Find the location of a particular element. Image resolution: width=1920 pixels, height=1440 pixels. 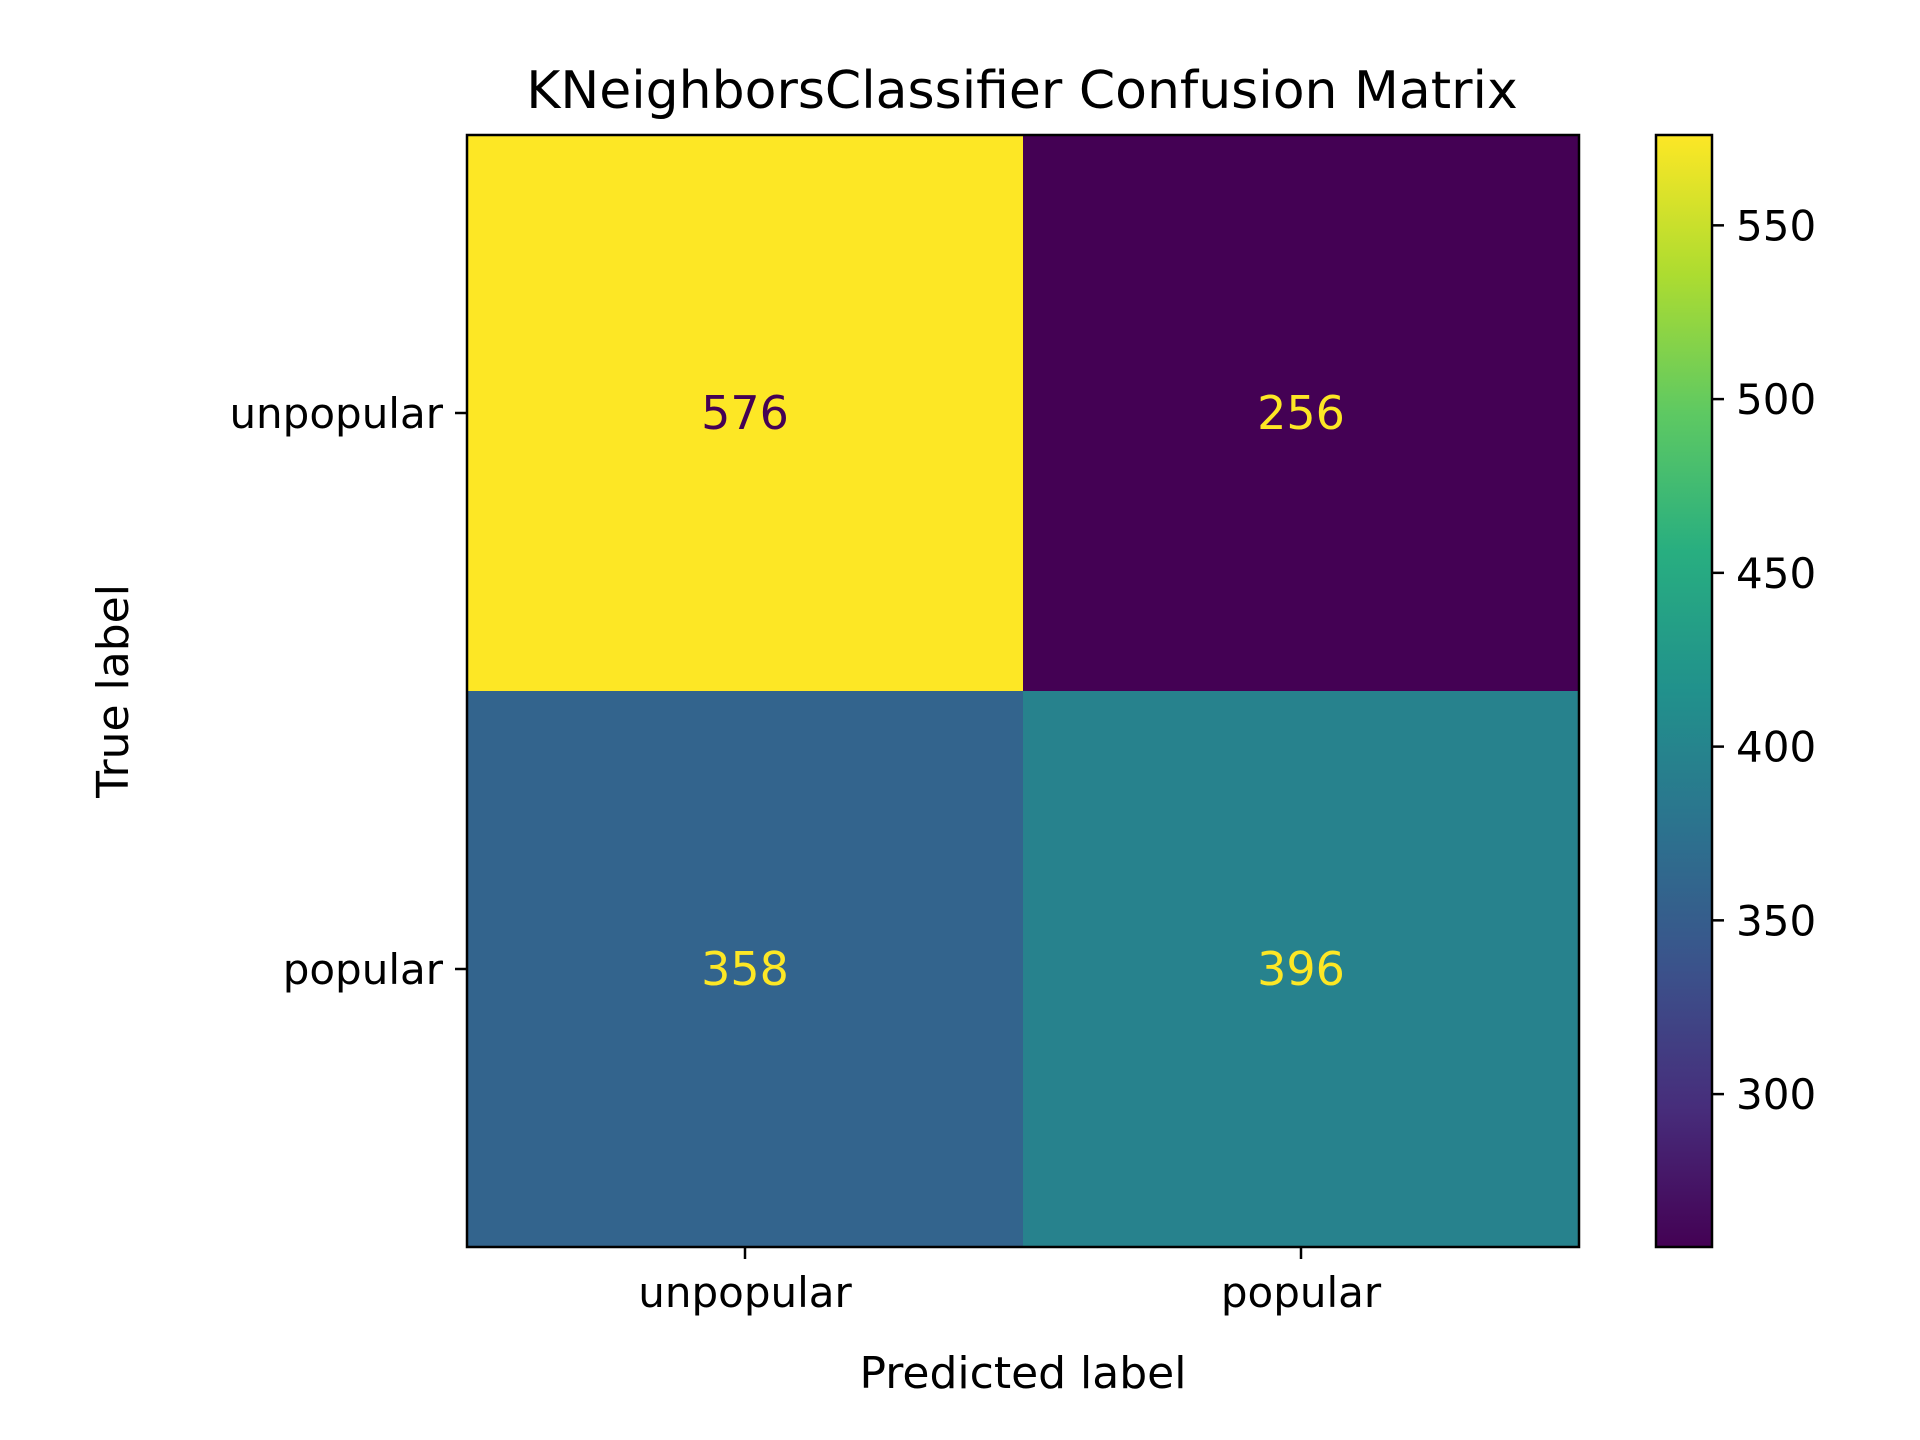

colorbar-tick-label: 350 is located at coordinates (1776, 920).